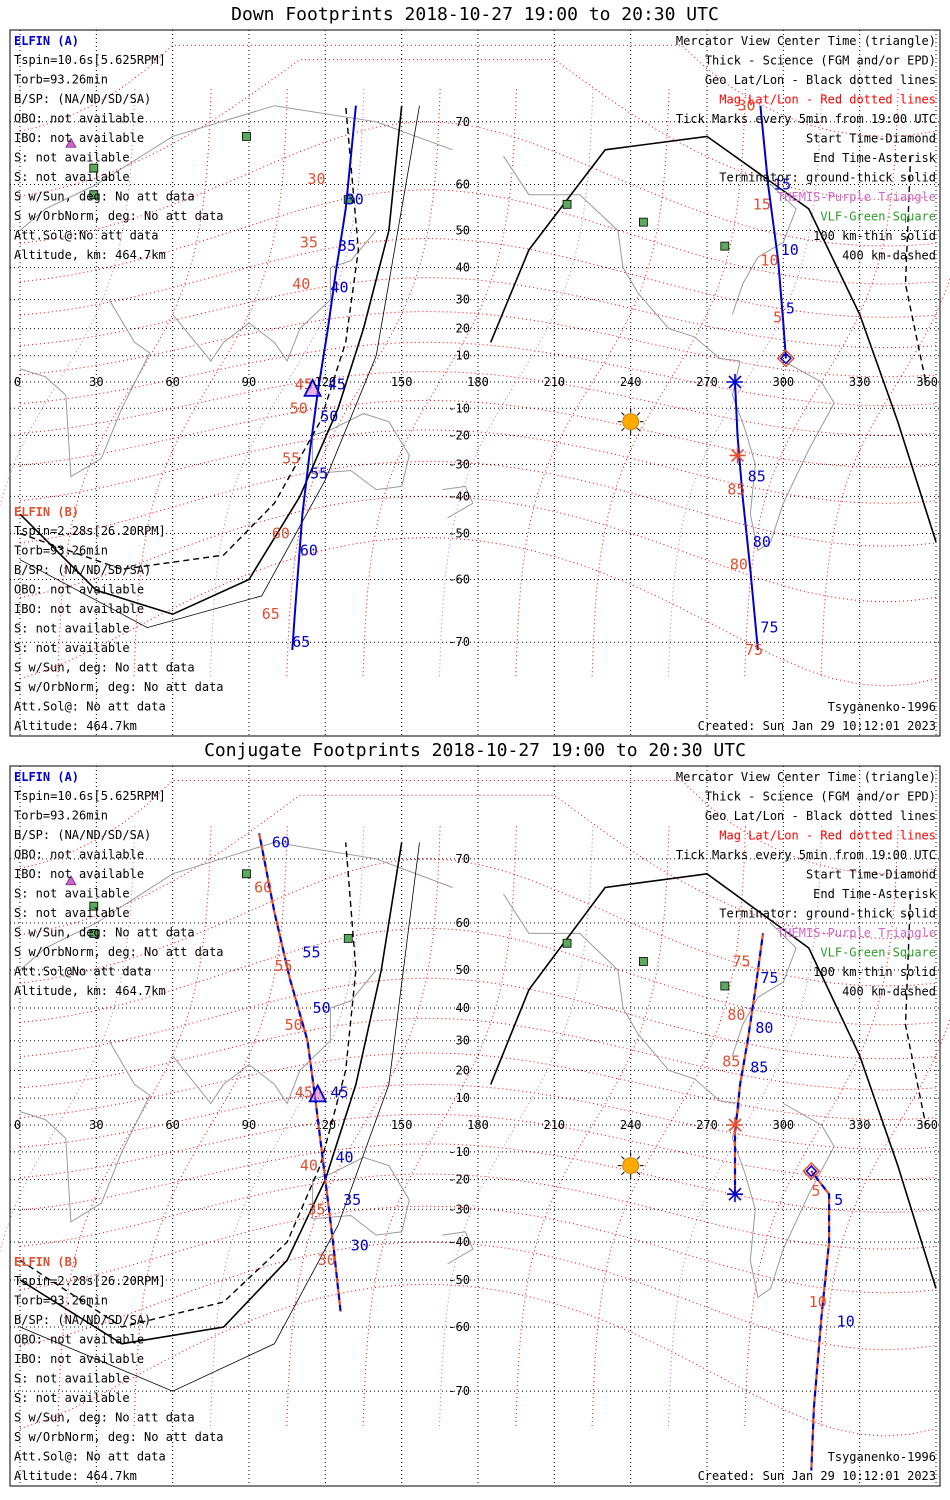 The height and width of the screenshot is (1500, 950). Describe the element at coordinates (759, 1067) in the screenshot. I see `elfin-a-tick-label: 85` at that location.